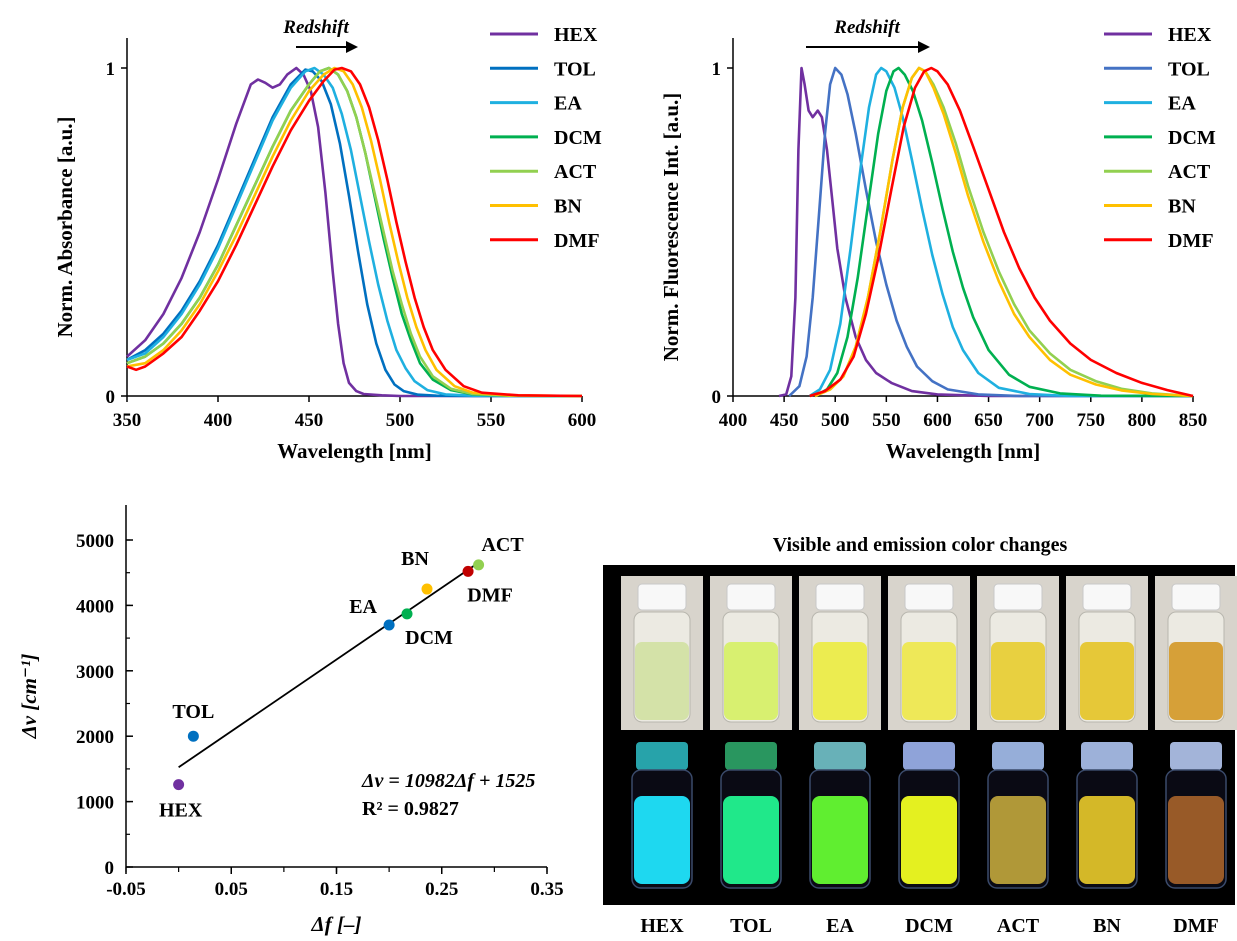 The width and height of the screenshot is (1237, 941). Describe the element at coordinates (1039, 420) in the screenshot. I see `x-tick-label: 700` at that location.